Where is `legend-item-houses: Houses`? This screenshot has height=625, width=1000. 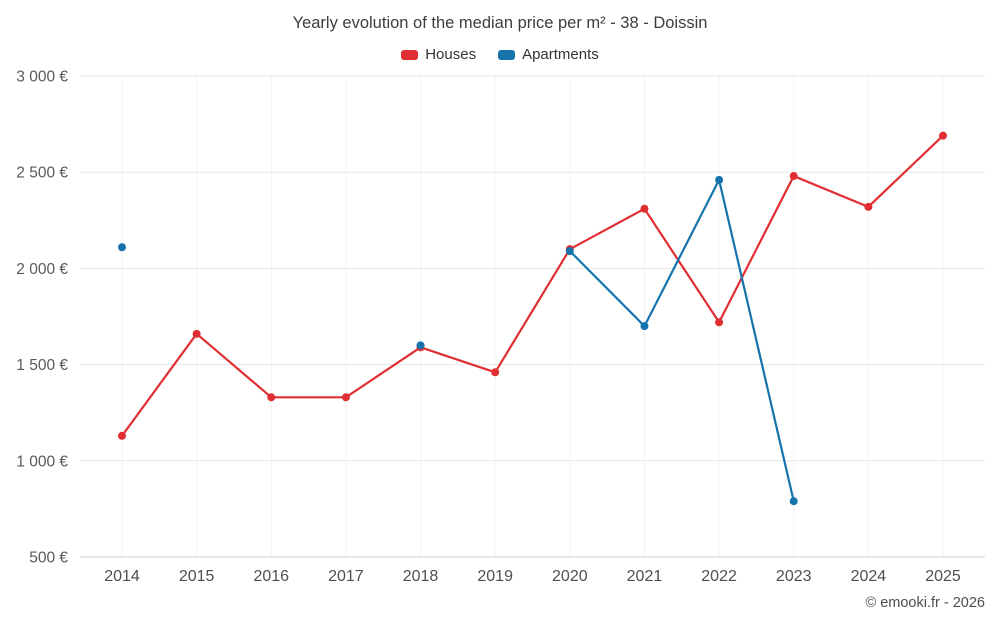
legend-item-houses: Houses is located at coordinates (438, 54).